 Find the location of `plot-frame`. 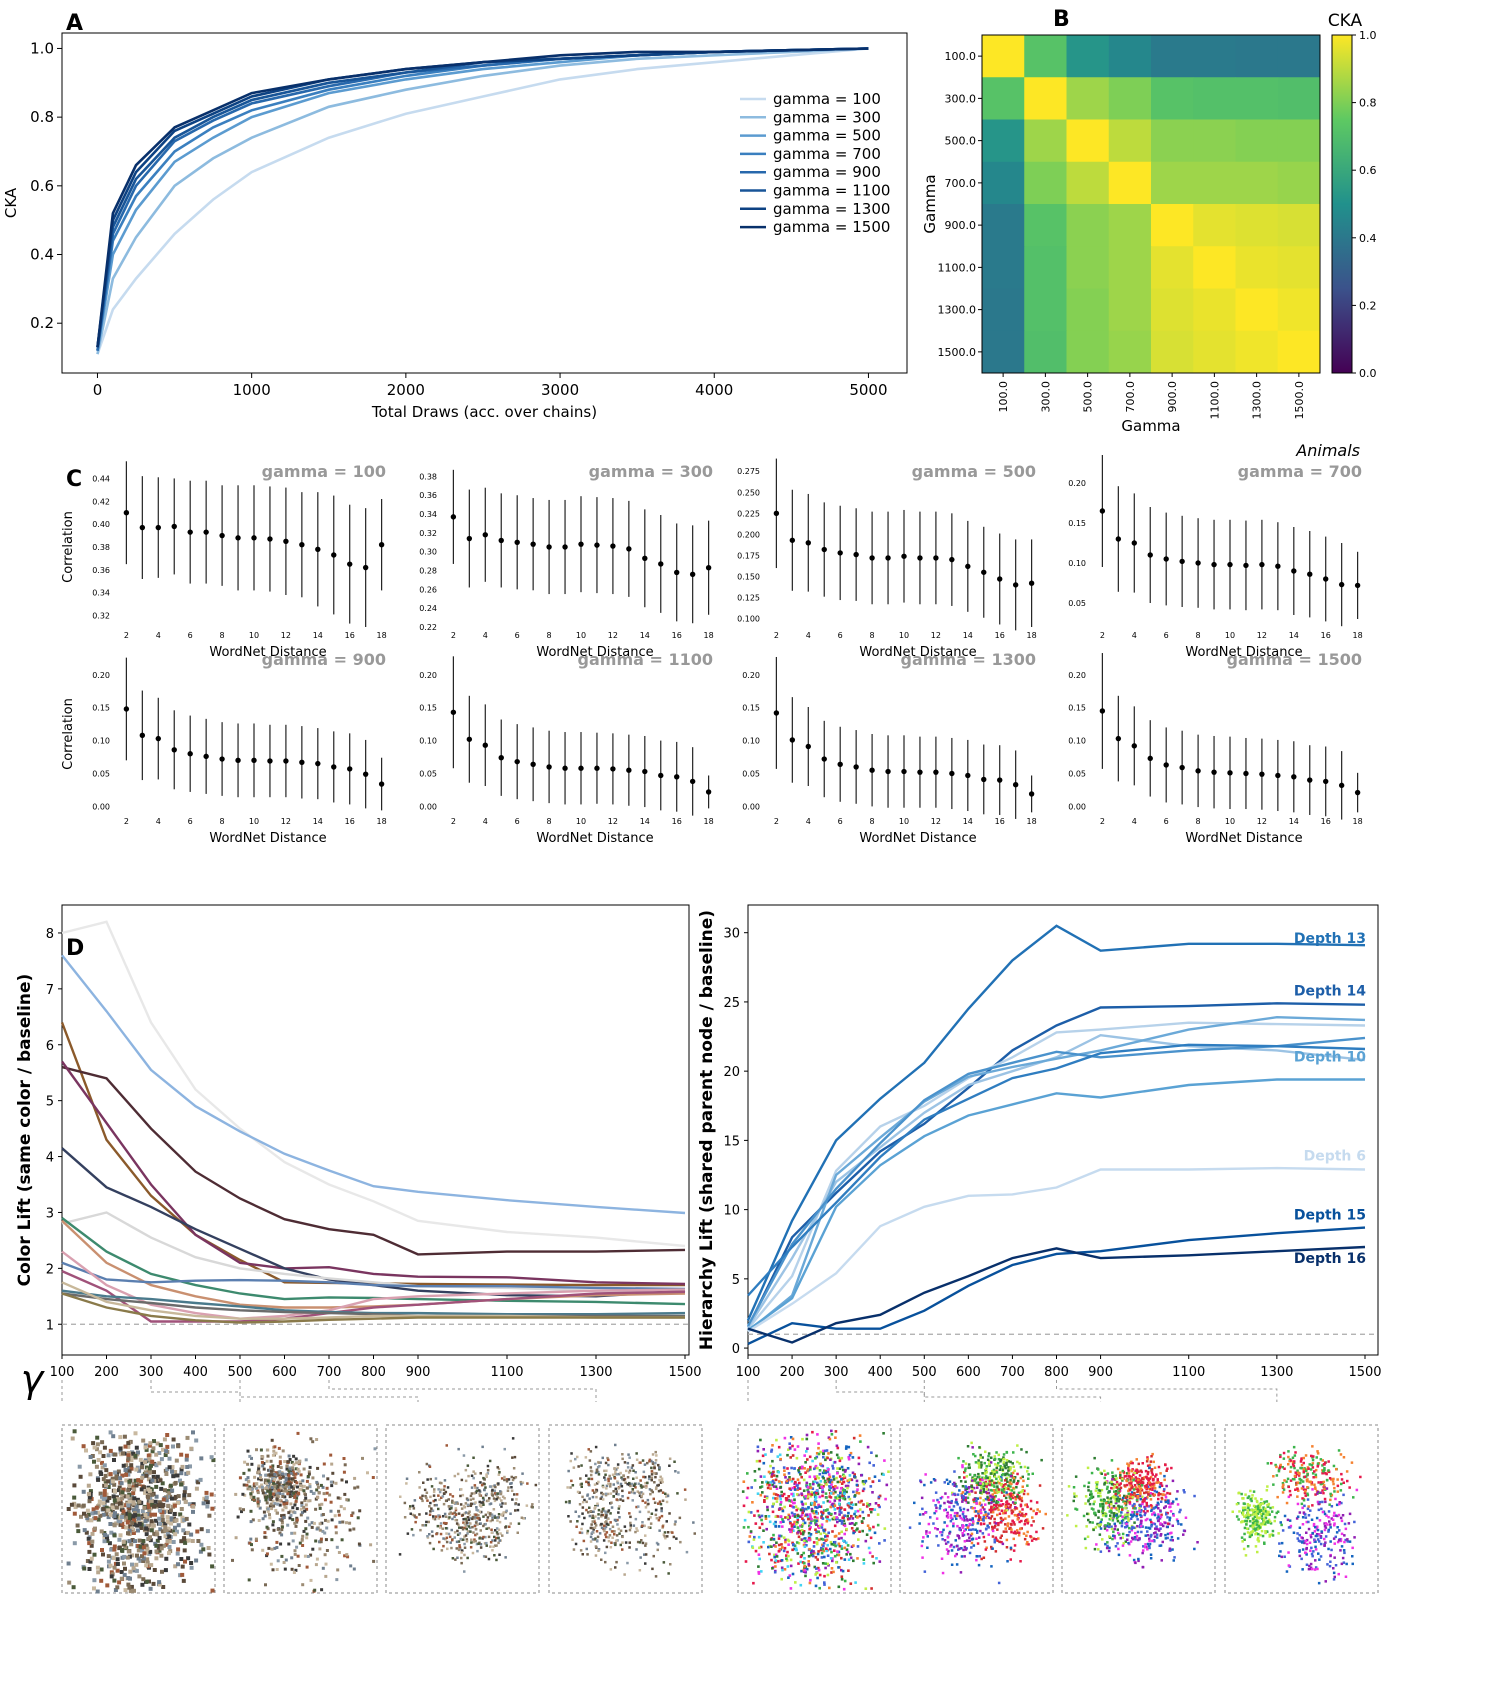

plot-frame is located at coordinates (484, 203).